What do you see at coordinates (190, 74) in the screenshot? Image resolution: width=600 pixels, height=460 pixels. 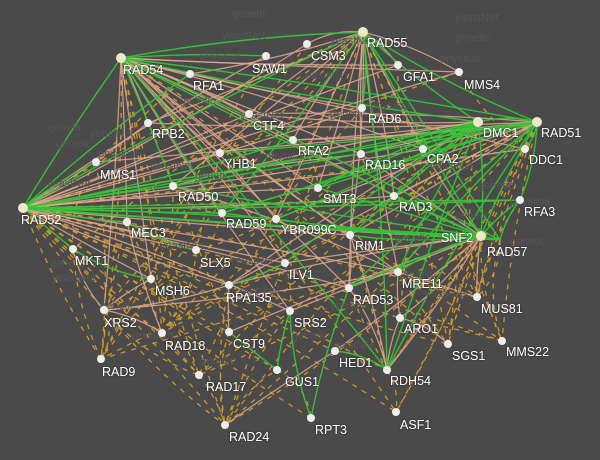 I see `network-node-rfa1` at bounding box center [190, 74].